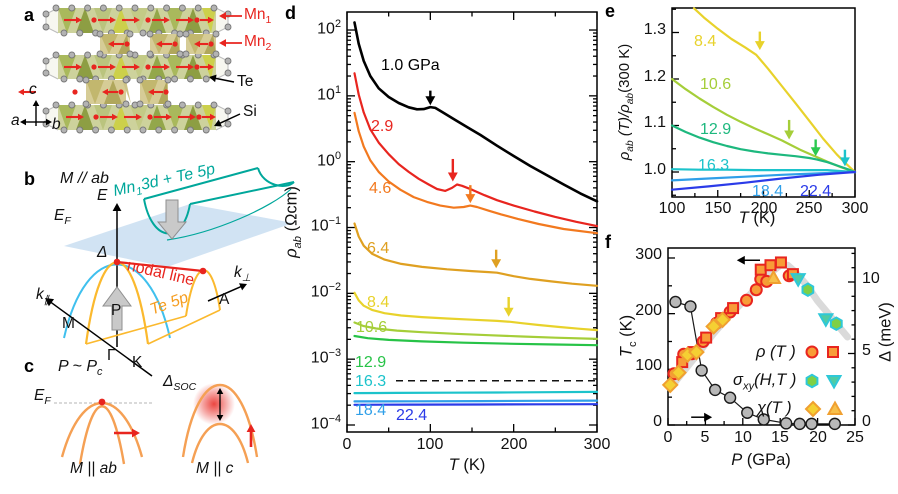 The width and height of the screenshot is (898, 494). Describe the element at coordinates (325, 357) in the screenshot. I see `d-ytick-1e-3: 10⁻³` at that location.